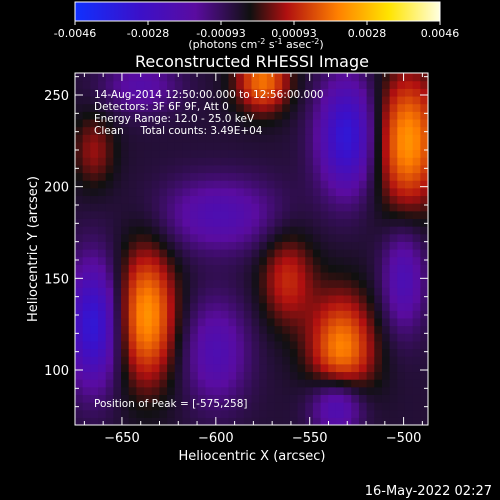  I want to click on colorbar-tick-label: -0.0046, so click(75, 33).